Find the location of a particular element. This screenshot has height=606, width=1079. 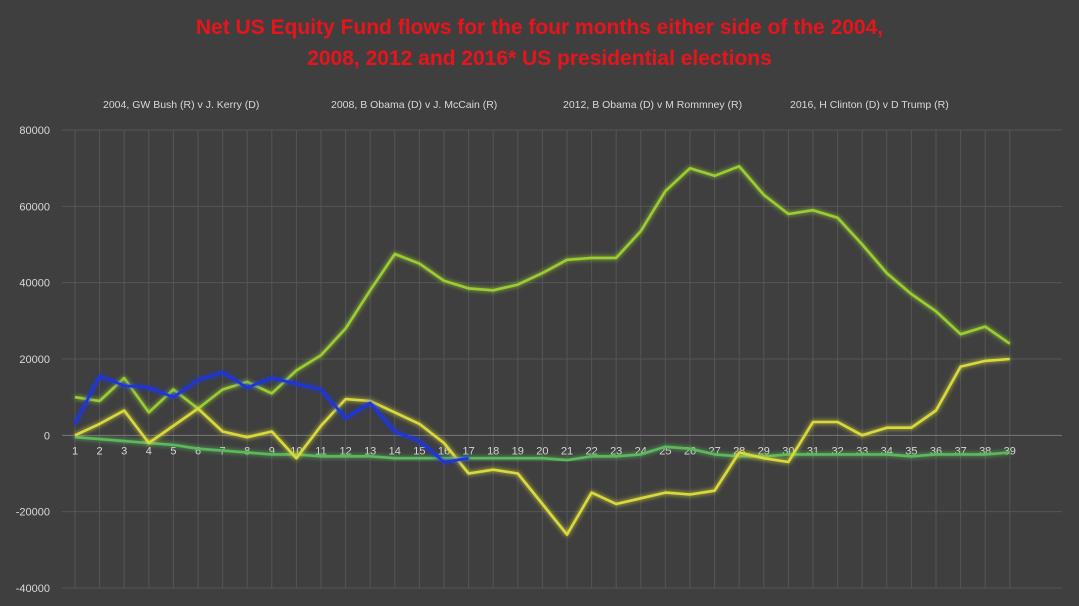

legend-label: 2004, GW Bush (R) v J. Kerry (D) is located at coordinates (181, 105).